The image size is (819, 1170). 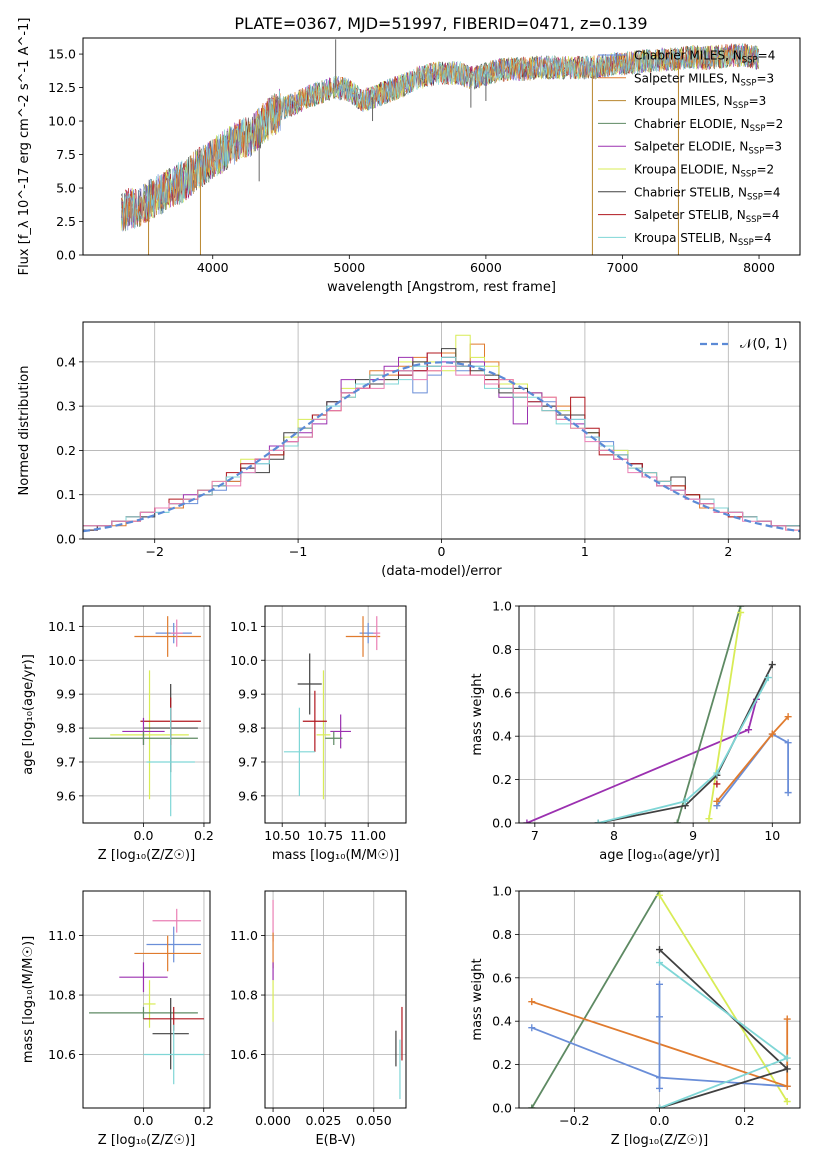 I want to click on x-tick-label: 6000, so click(x=486, y=267).